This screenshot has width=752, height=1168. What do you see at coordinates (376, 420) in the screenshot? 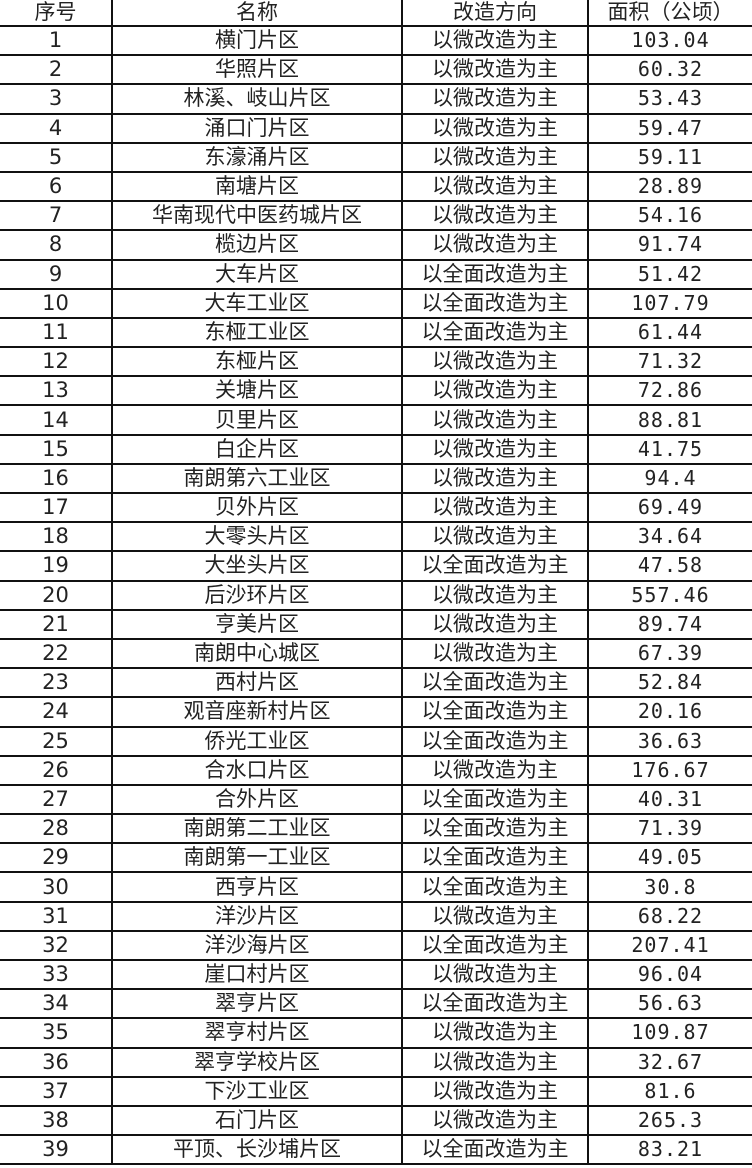
I see `table-row: 14 贝里片区 以微改造为主 88.81` at bounding box center [376, 420].